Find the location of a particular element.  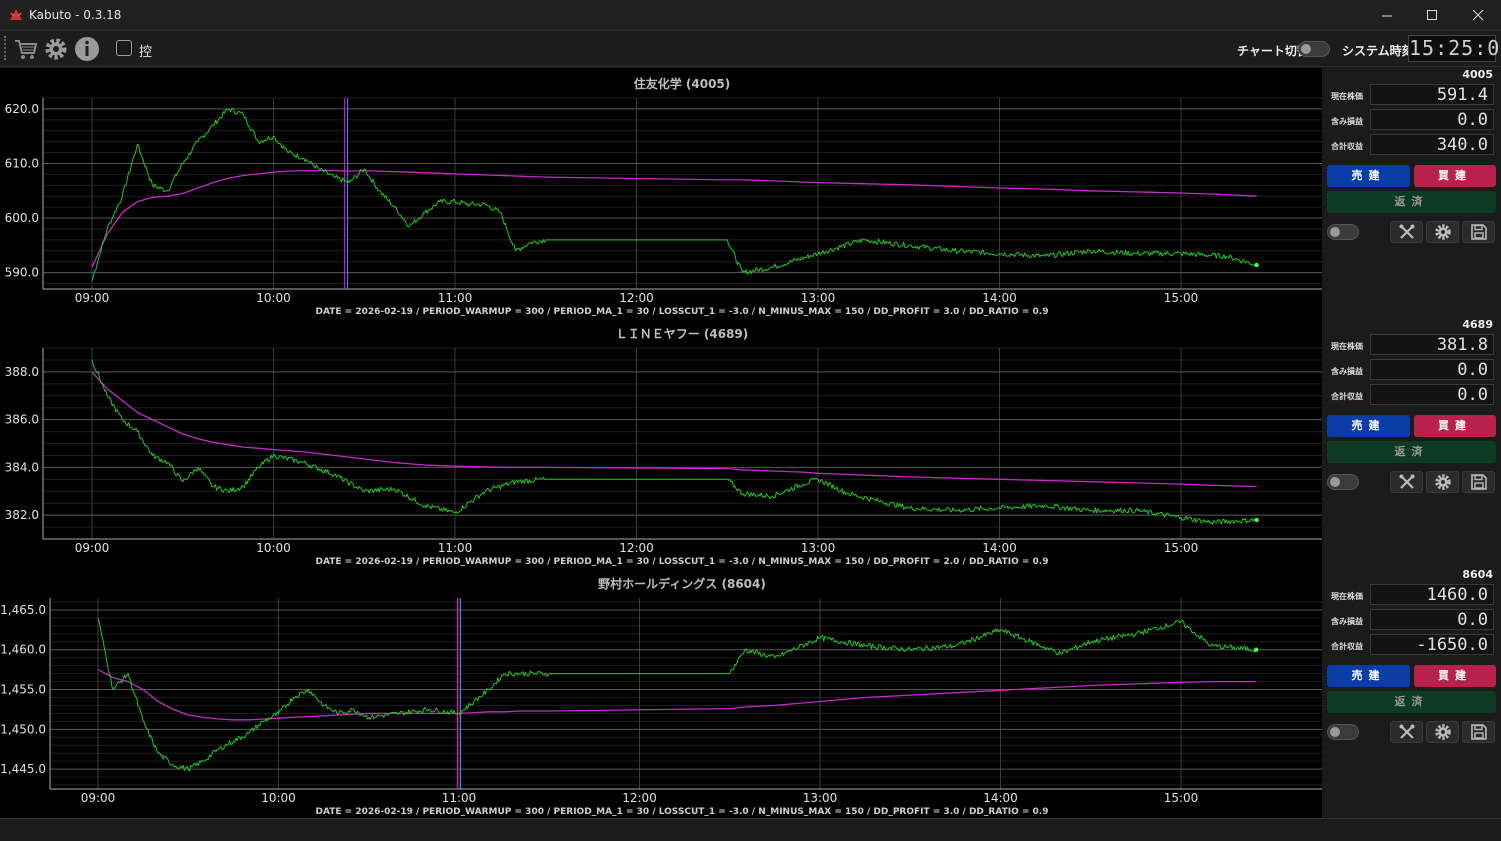

window-title: Kabuto - 0.3.18 is located at coordinates (75, 15).